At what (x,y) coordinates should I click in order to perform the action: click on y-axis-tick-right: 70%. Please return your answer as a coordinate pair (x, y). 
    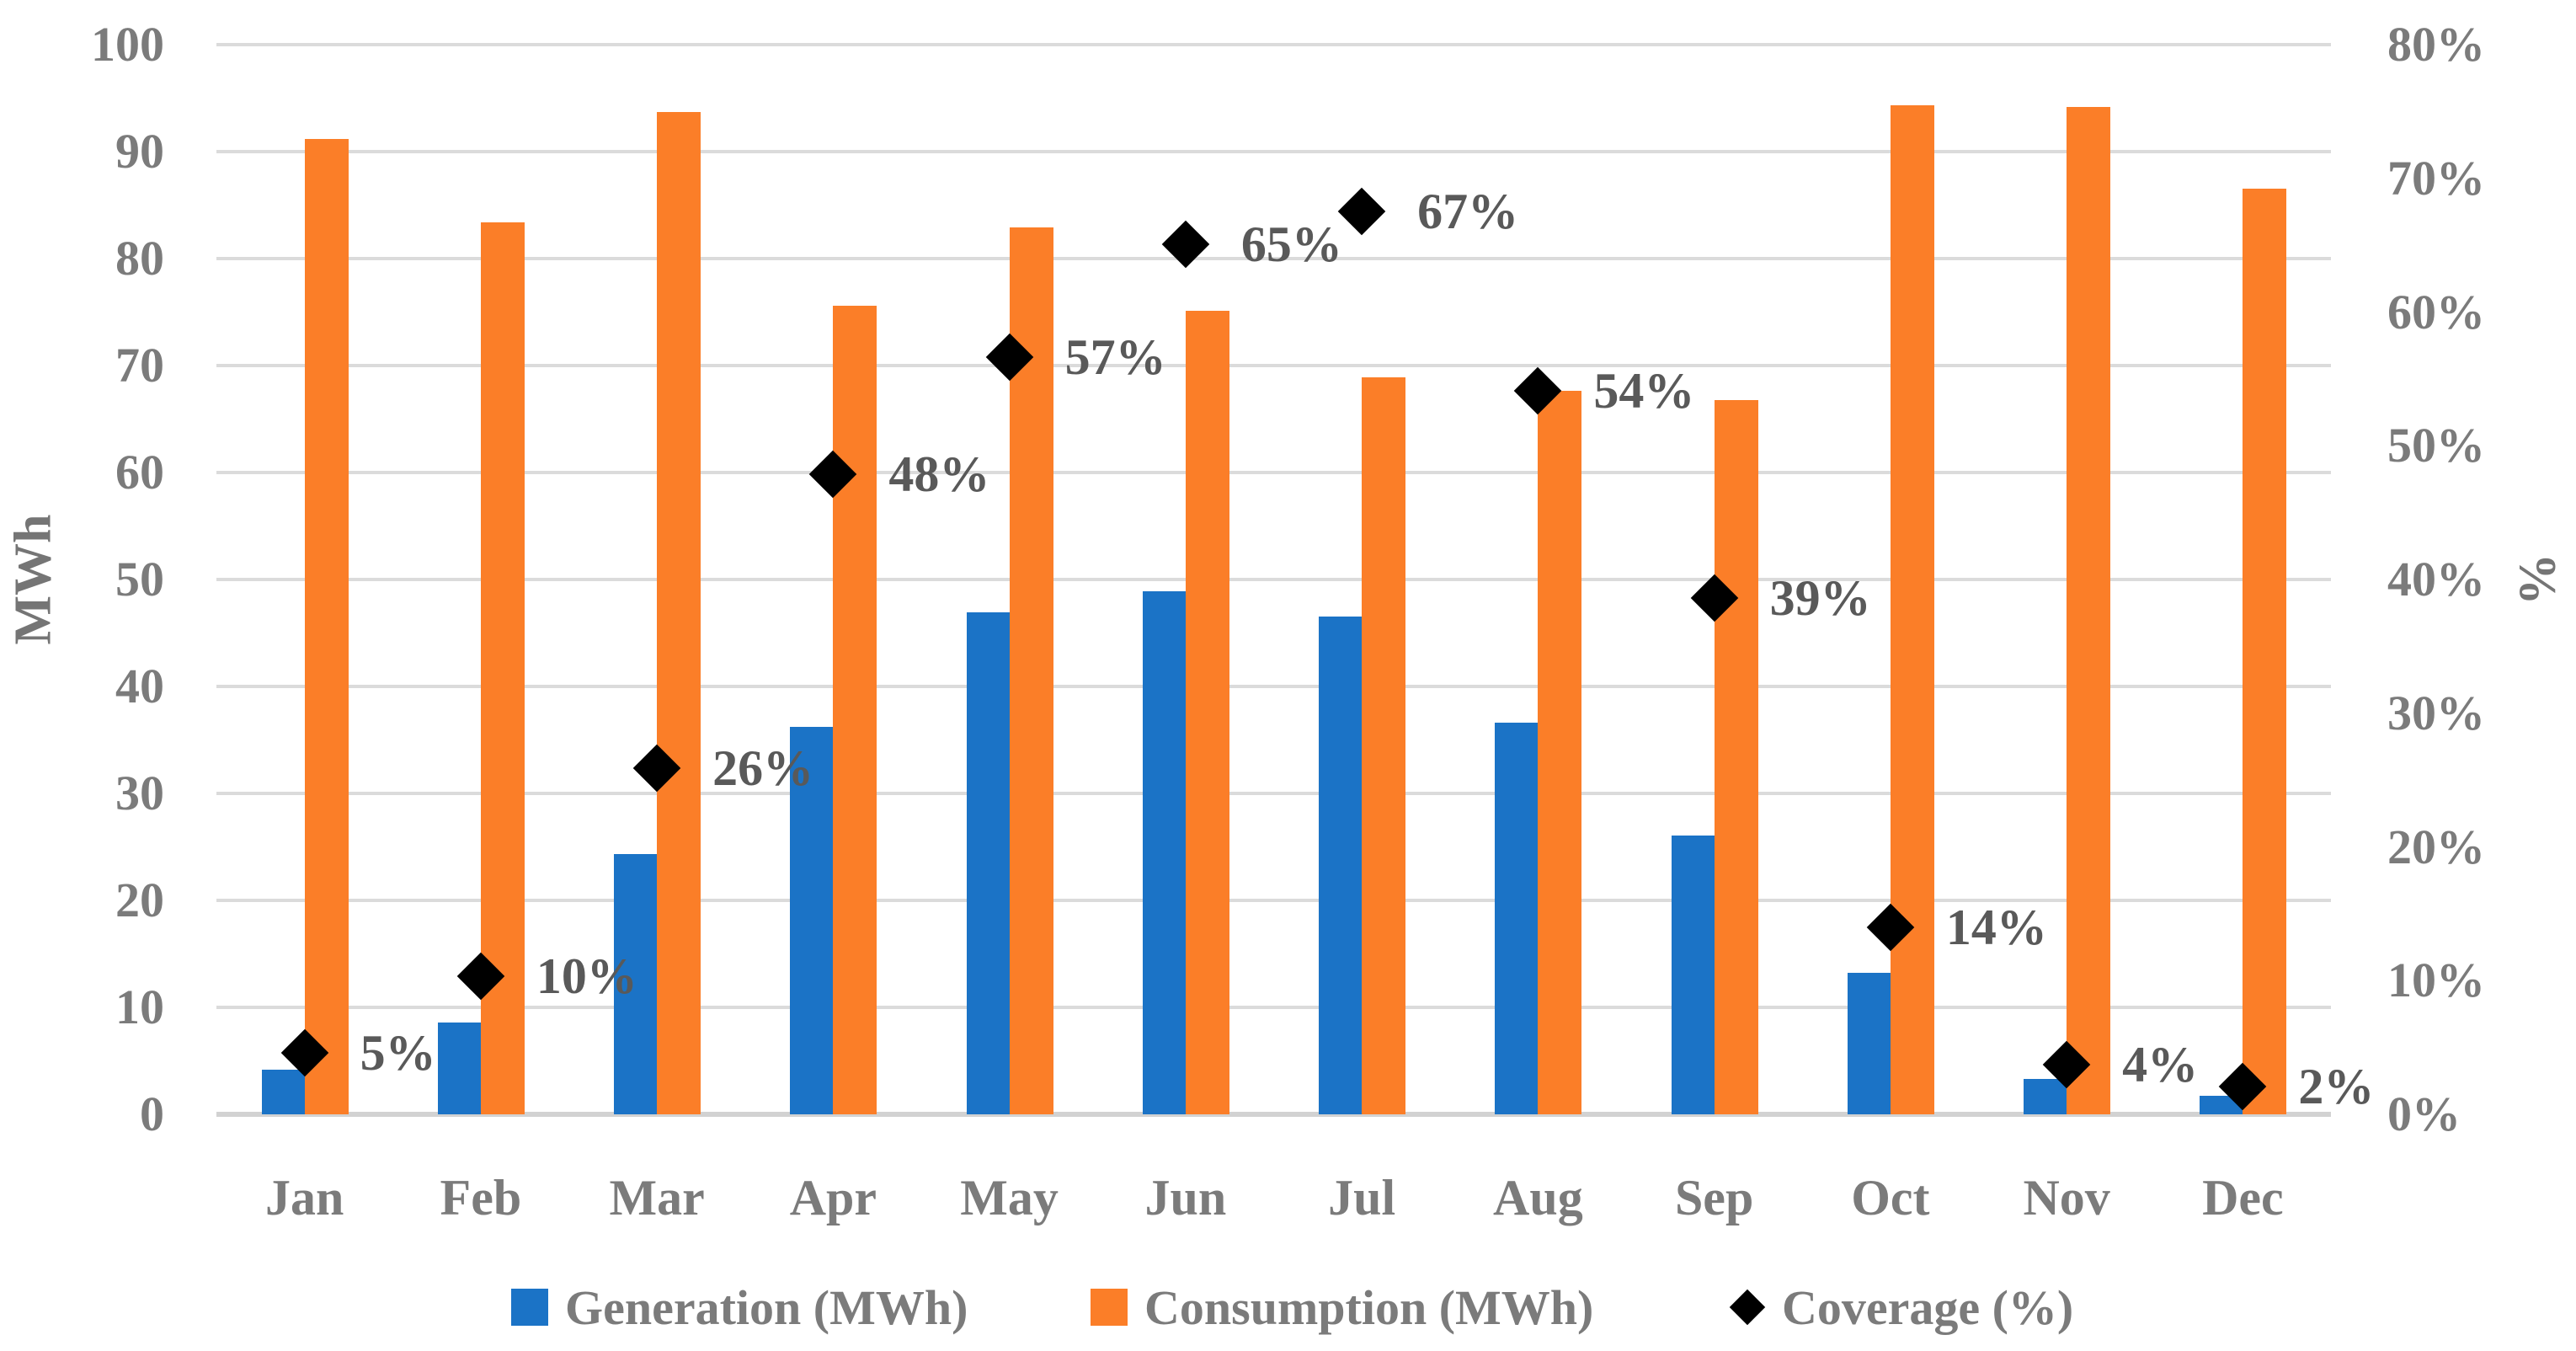
    Looking at the image, I should click on (2436, 178).